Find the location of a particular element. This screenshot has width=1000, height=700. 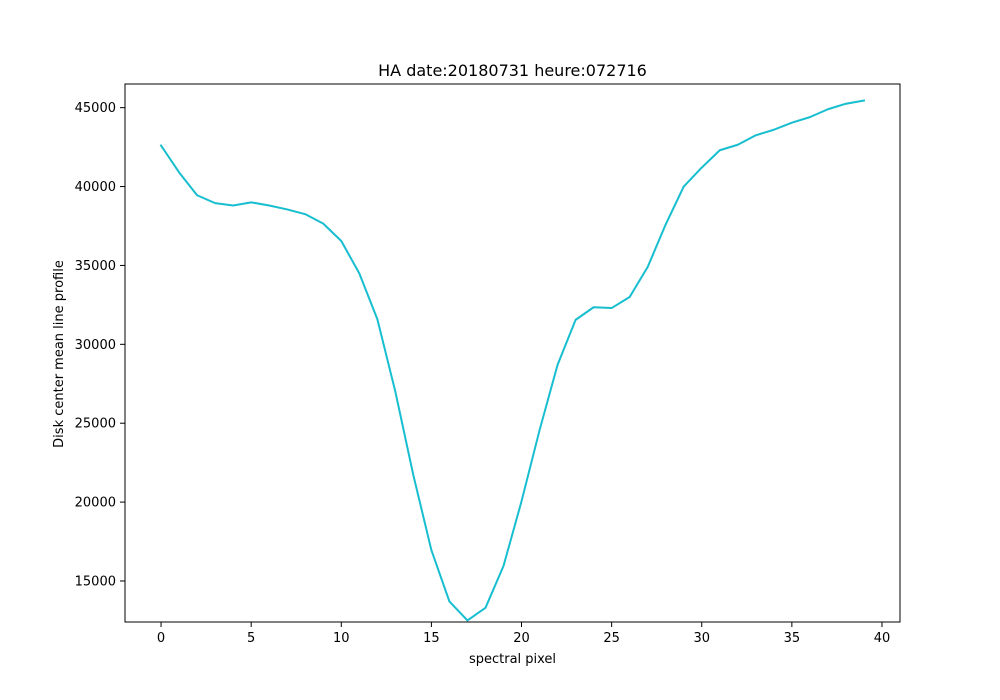

x-tick-label: 15 is located at coordinates (431, 638).